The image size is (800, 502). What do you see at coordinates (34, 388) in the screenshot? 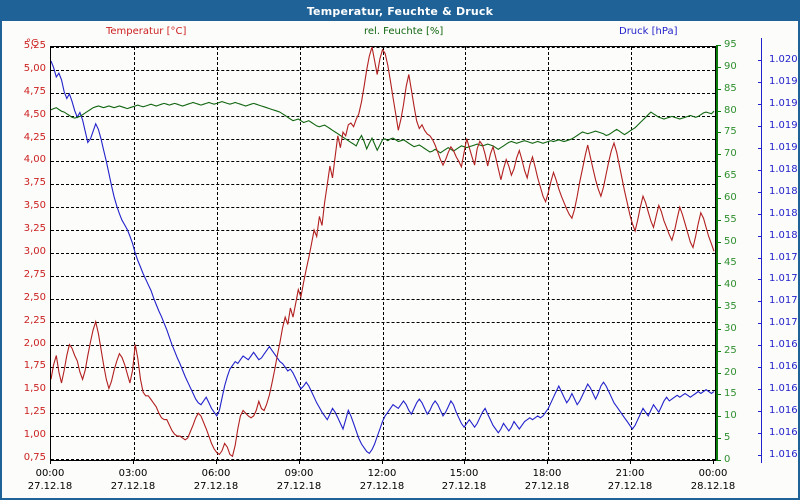
I see `tick-label-celsius: 1,50` at bounding box center [34, 388].